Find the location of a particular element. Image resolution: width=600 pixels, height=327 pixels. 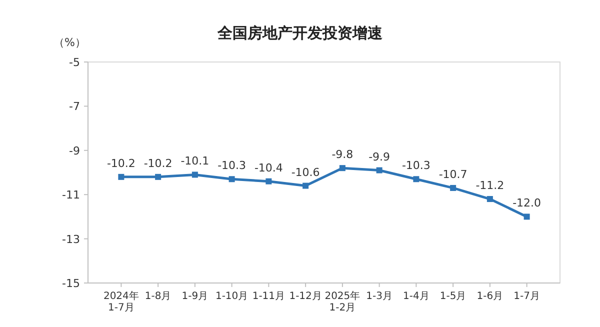

x-tick-label: 1-6月 is located at coordinates (490, 296).